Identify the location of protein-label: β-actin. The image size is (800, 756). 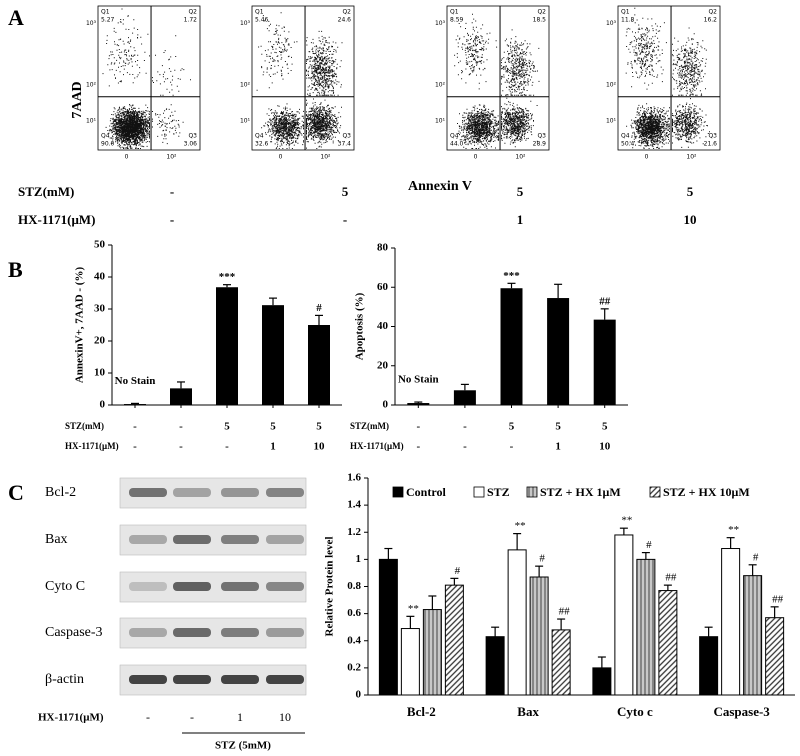
(64, 679).